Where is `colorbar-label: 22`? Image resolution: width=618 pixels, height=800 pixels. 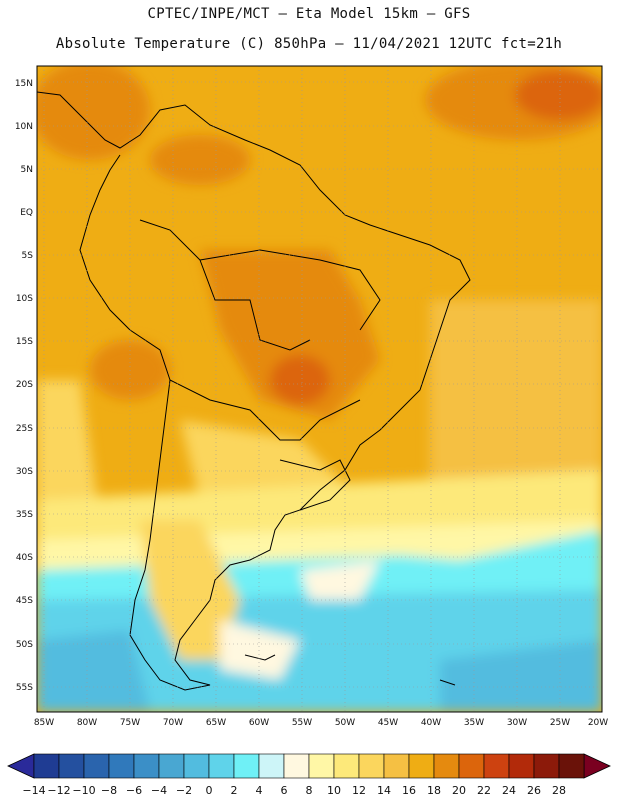 colorbar-label: 22 is located at coordinates (484, 790).